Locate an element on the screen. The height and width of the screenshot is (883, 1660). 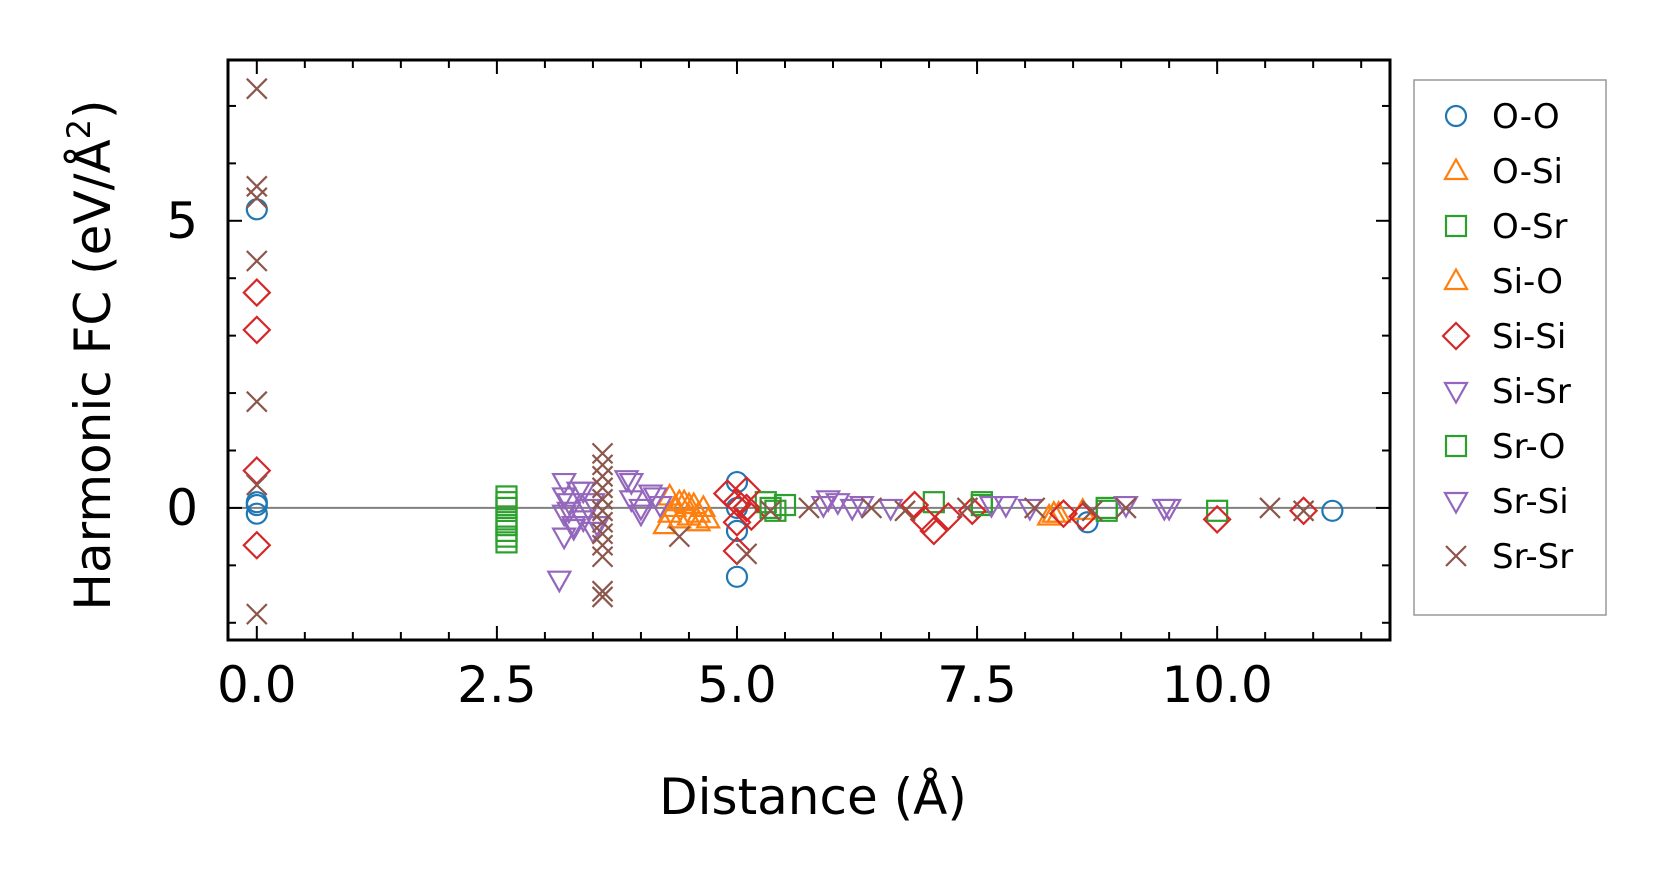
x-tick-label: 7.5 is located at coordinates (977, 685).